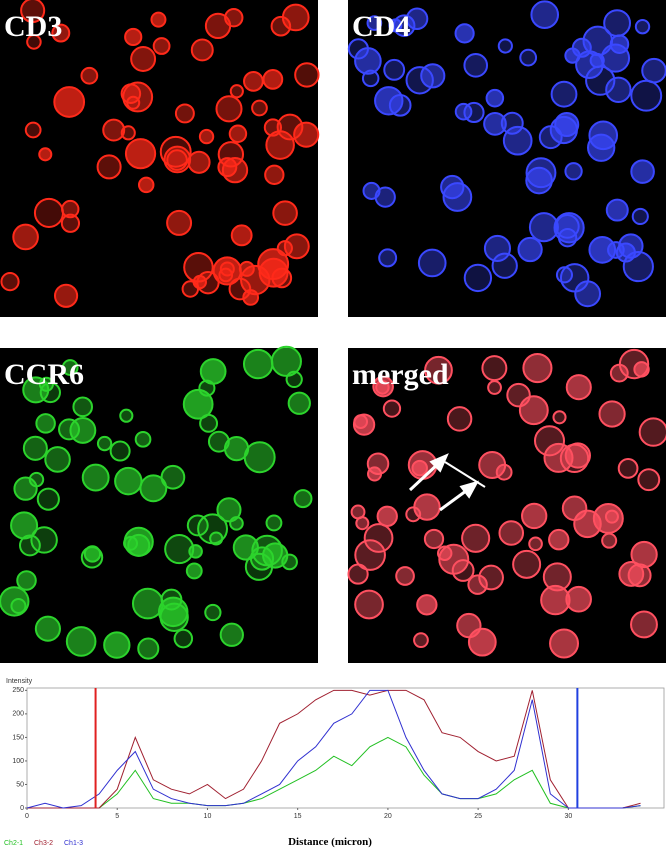 The width and height of the screenshot is (666, 853). I want to click on plot-area, so click(345, 748).